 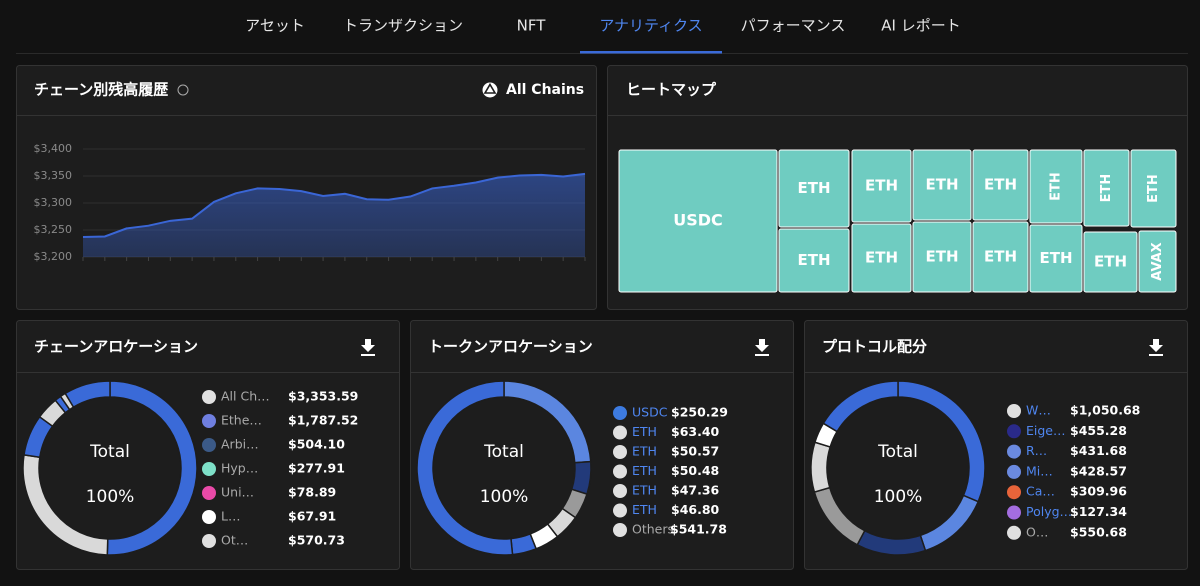 What do you see at coordinates (510, 347) in the screenshot?
I see `panel-title: トークンアロケーション` at bounding box center [510, 347].